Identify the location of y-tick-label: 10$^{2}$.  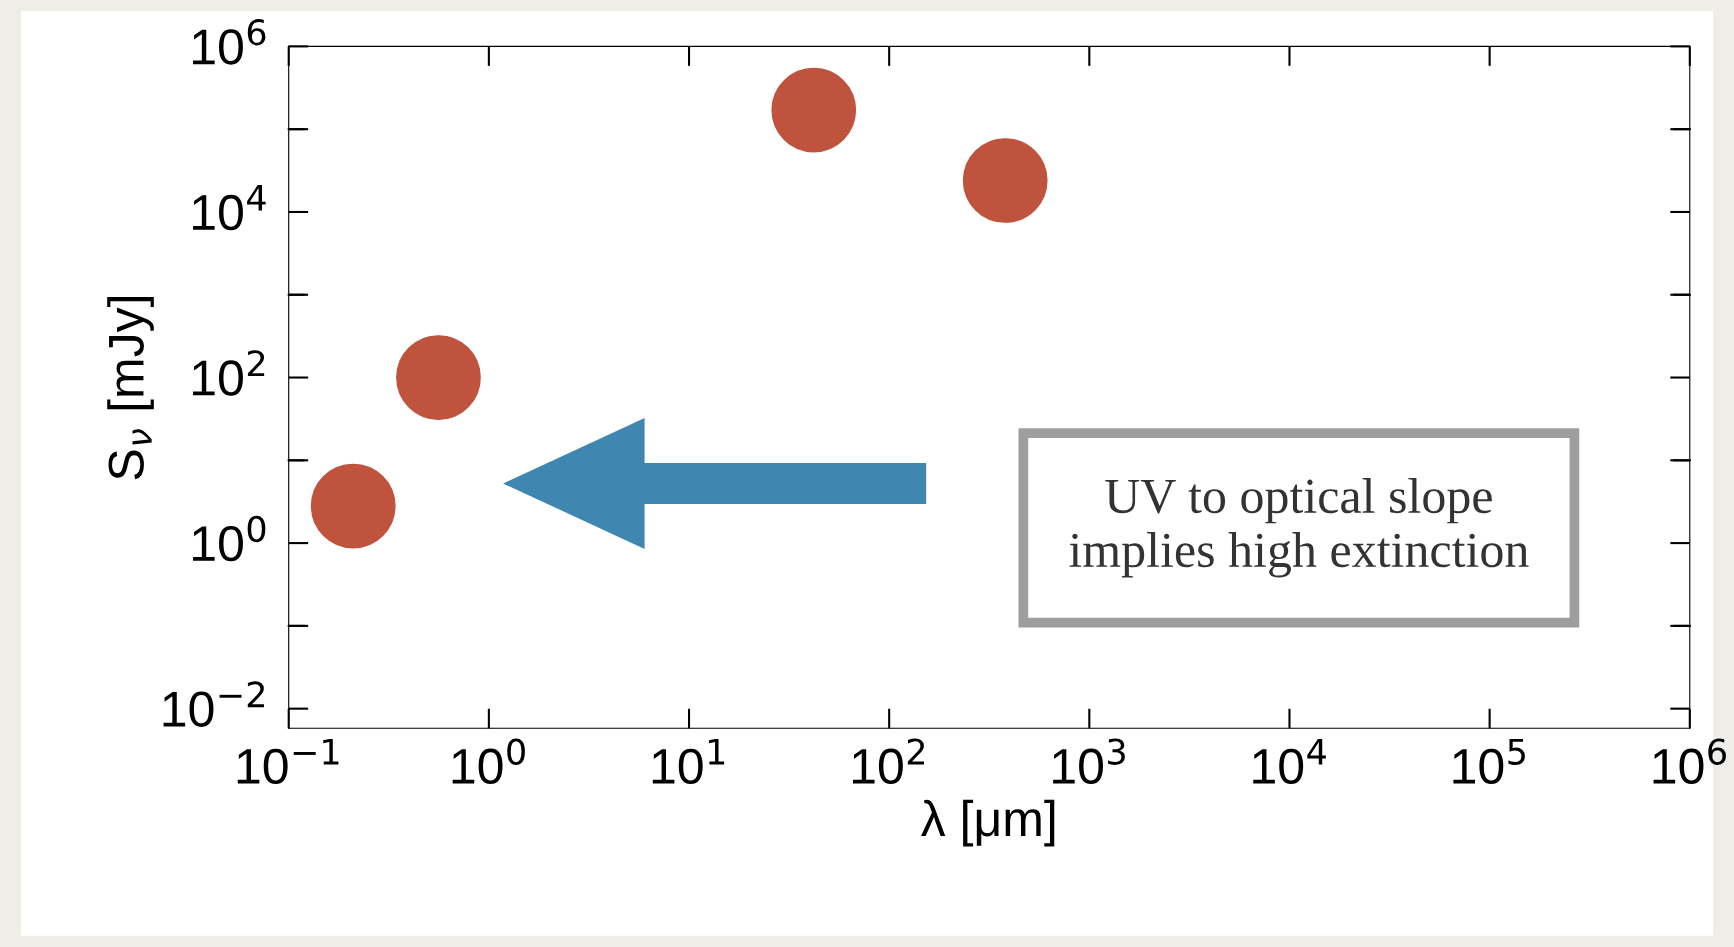
(229, 373).